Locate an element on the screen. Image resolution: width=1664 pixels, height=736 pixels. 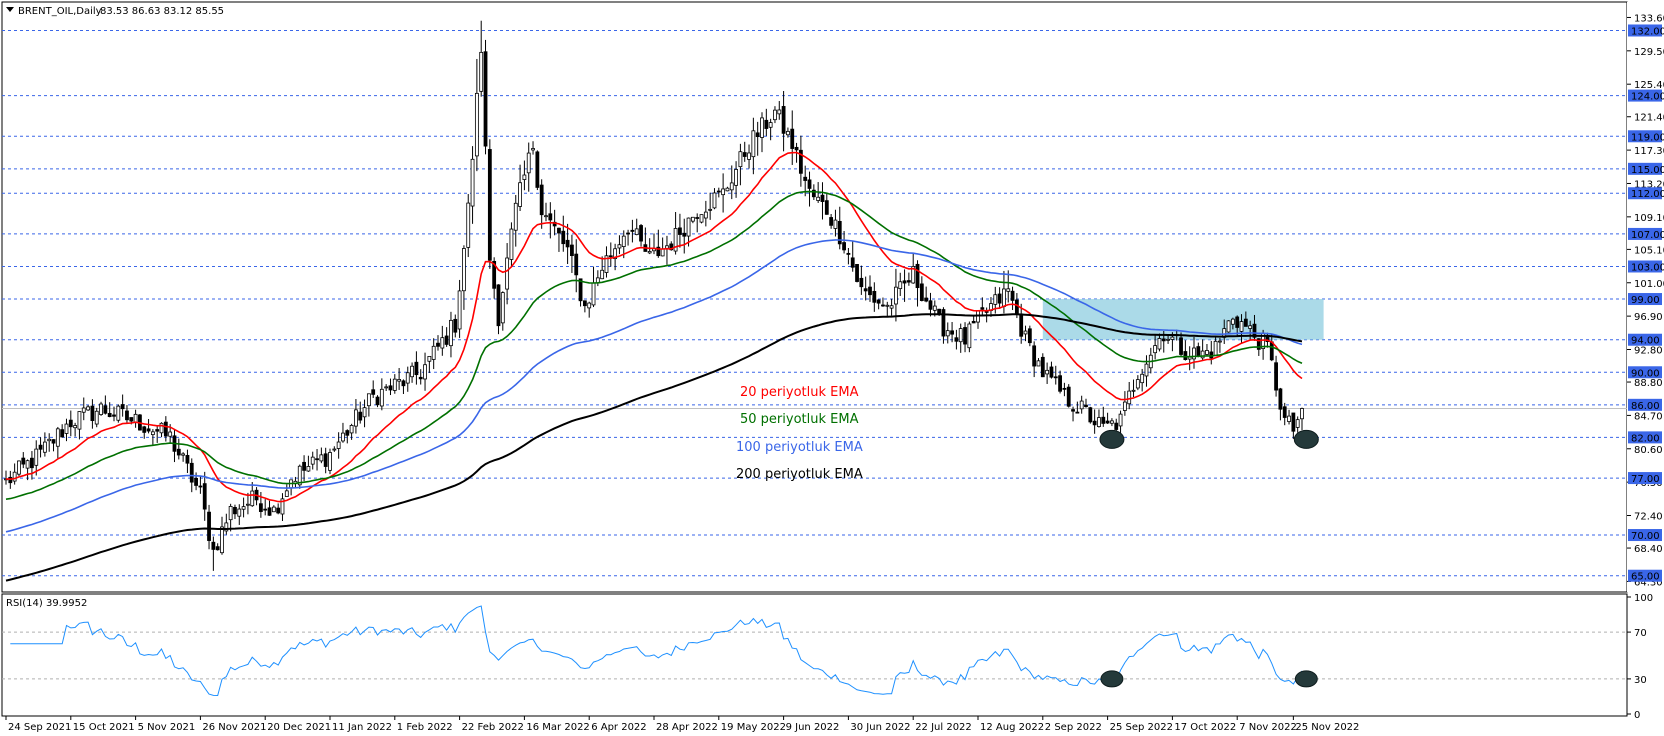
bottom-marker is located at coordinates (1112, 439).